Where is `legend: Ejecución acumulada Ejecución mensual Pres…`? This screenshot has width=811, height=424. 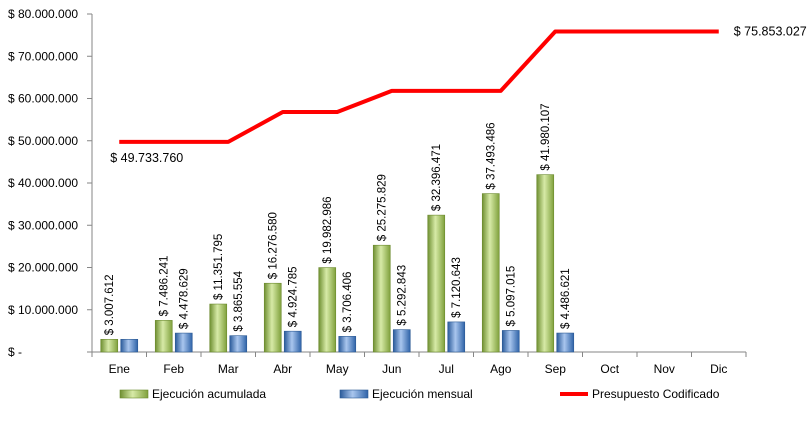
legend: Ejecución acumulada Ejecución mensual Pres… is located at coordinates (420, 394).